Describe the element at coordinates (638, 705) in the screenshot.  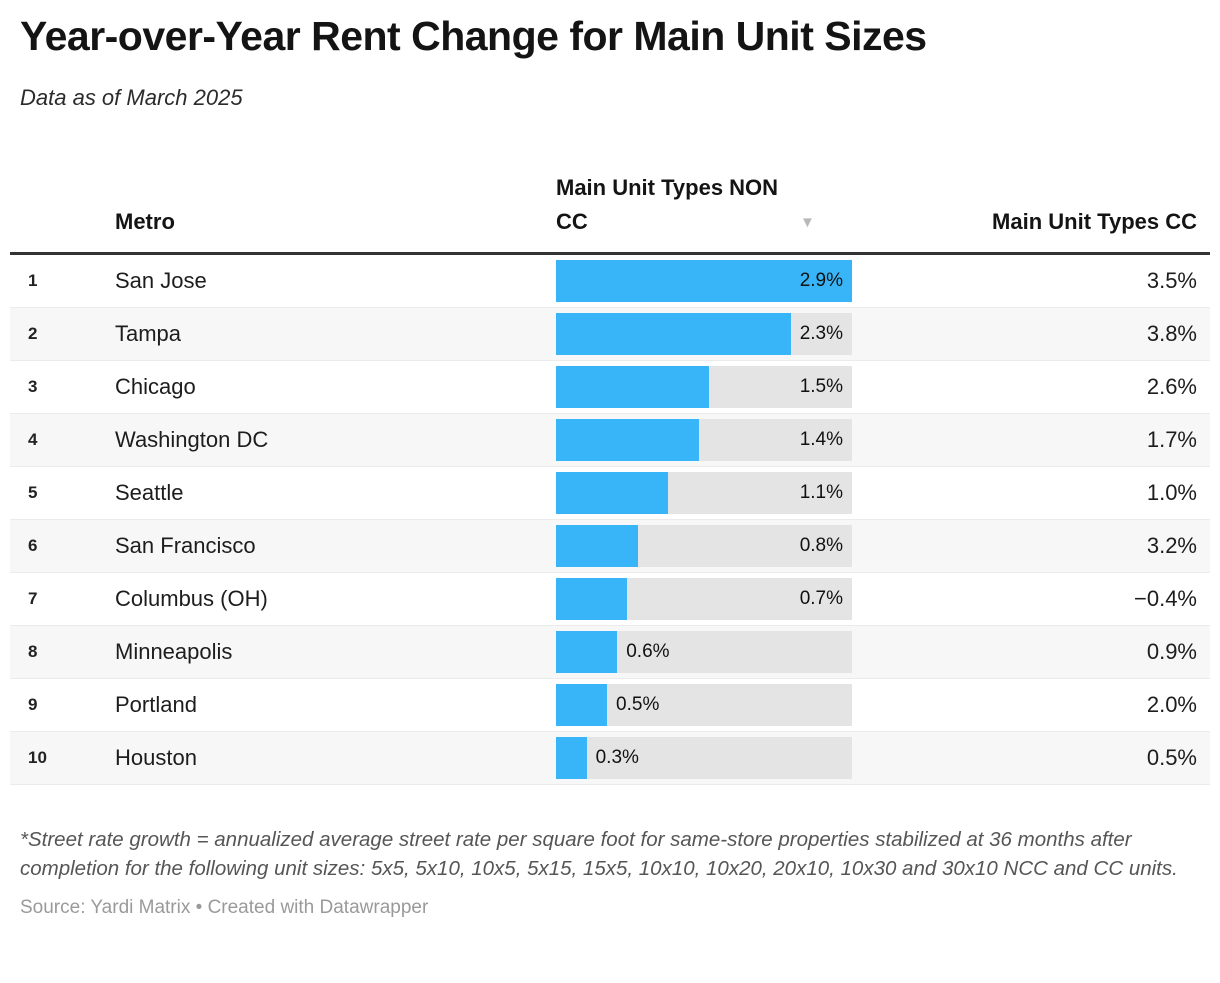
I see `bar-value-label: 0.5%` at that location.